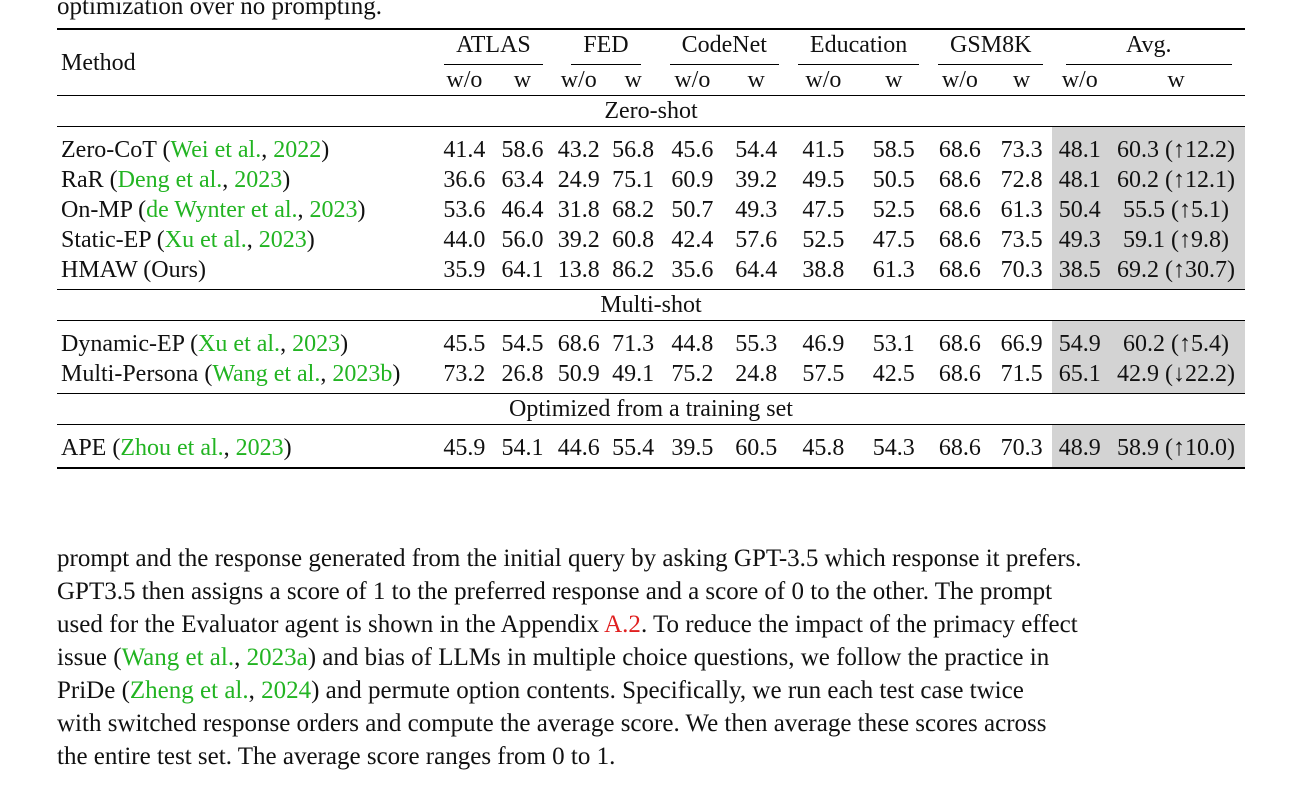 This screenshot has width=1303, height=804. Describe the element at coordinates (98, 63) in the screenshot. I see `method-header: Method` at that location.